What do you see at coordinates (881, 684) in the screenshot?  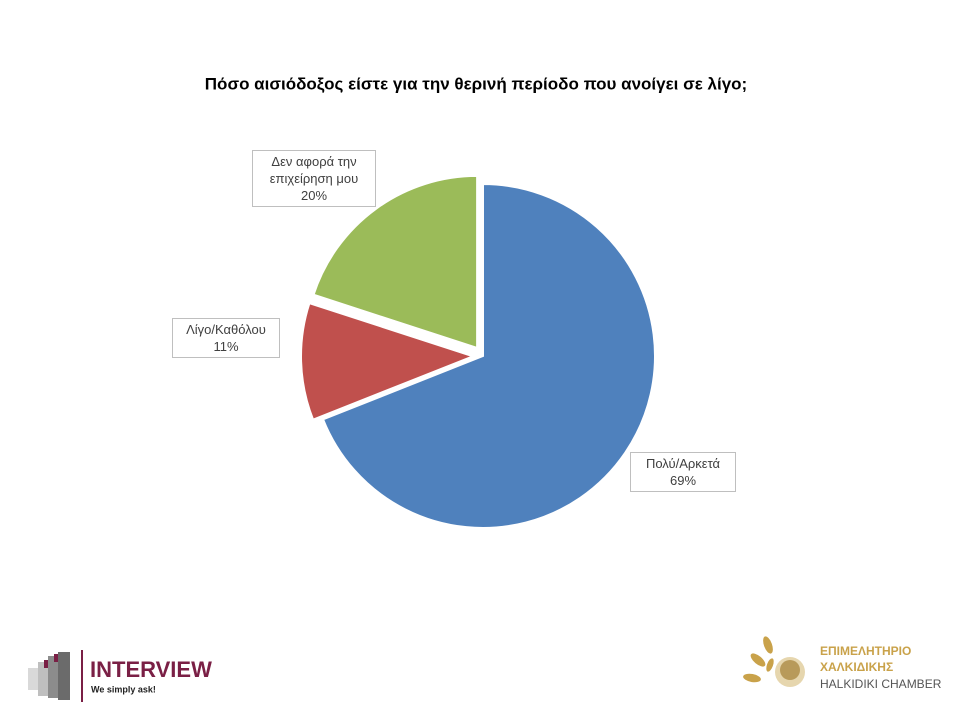 I see `chamber-line3: HALKIDIKI CHAMBER` at bounding box center [881, 684].